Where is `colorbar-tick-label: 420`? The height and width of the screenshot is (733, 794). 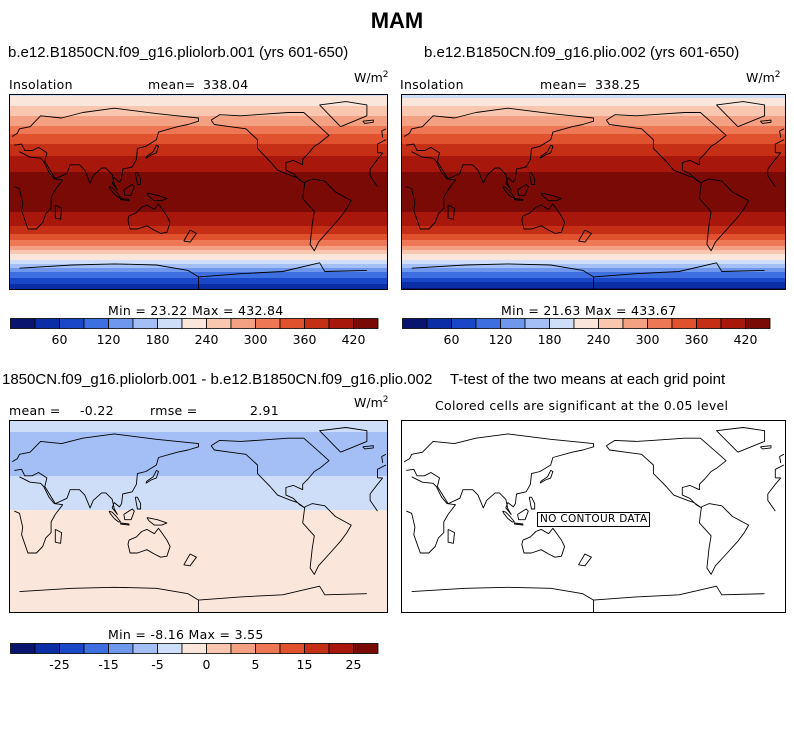 colorbar-tick-label: 420 is located at coordinates (354, 339).